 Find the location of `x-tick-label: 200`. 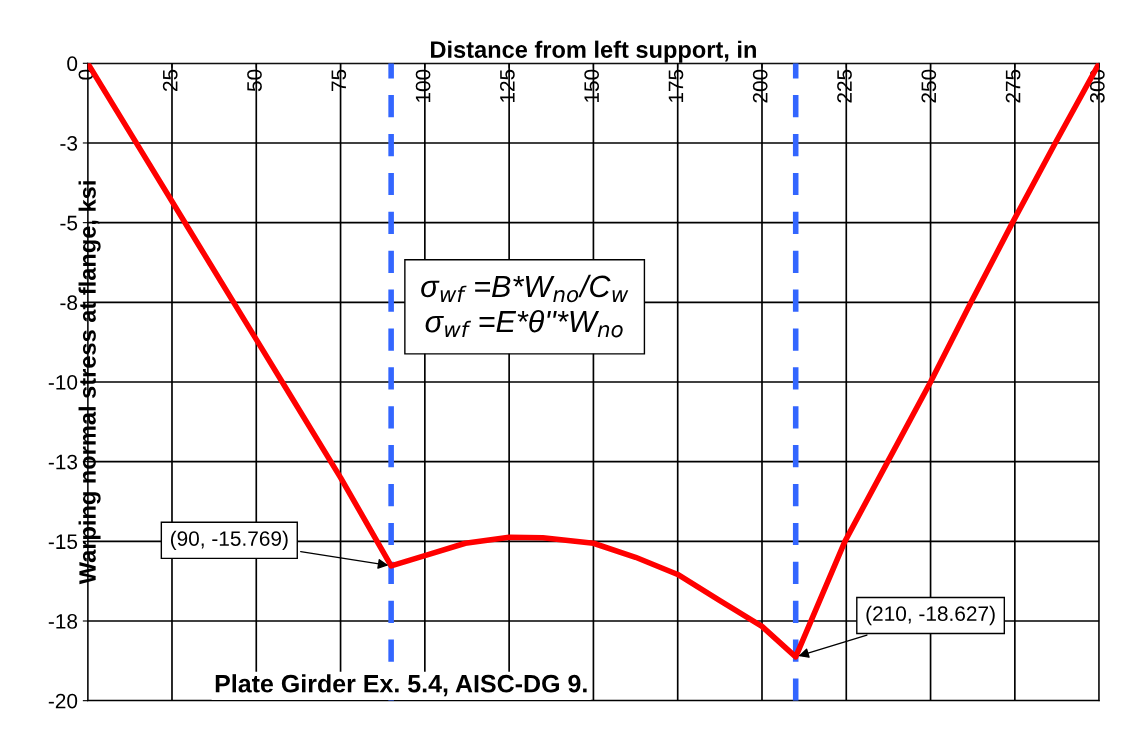

x-tick-label: 200 is located at coordinates (760, 86).